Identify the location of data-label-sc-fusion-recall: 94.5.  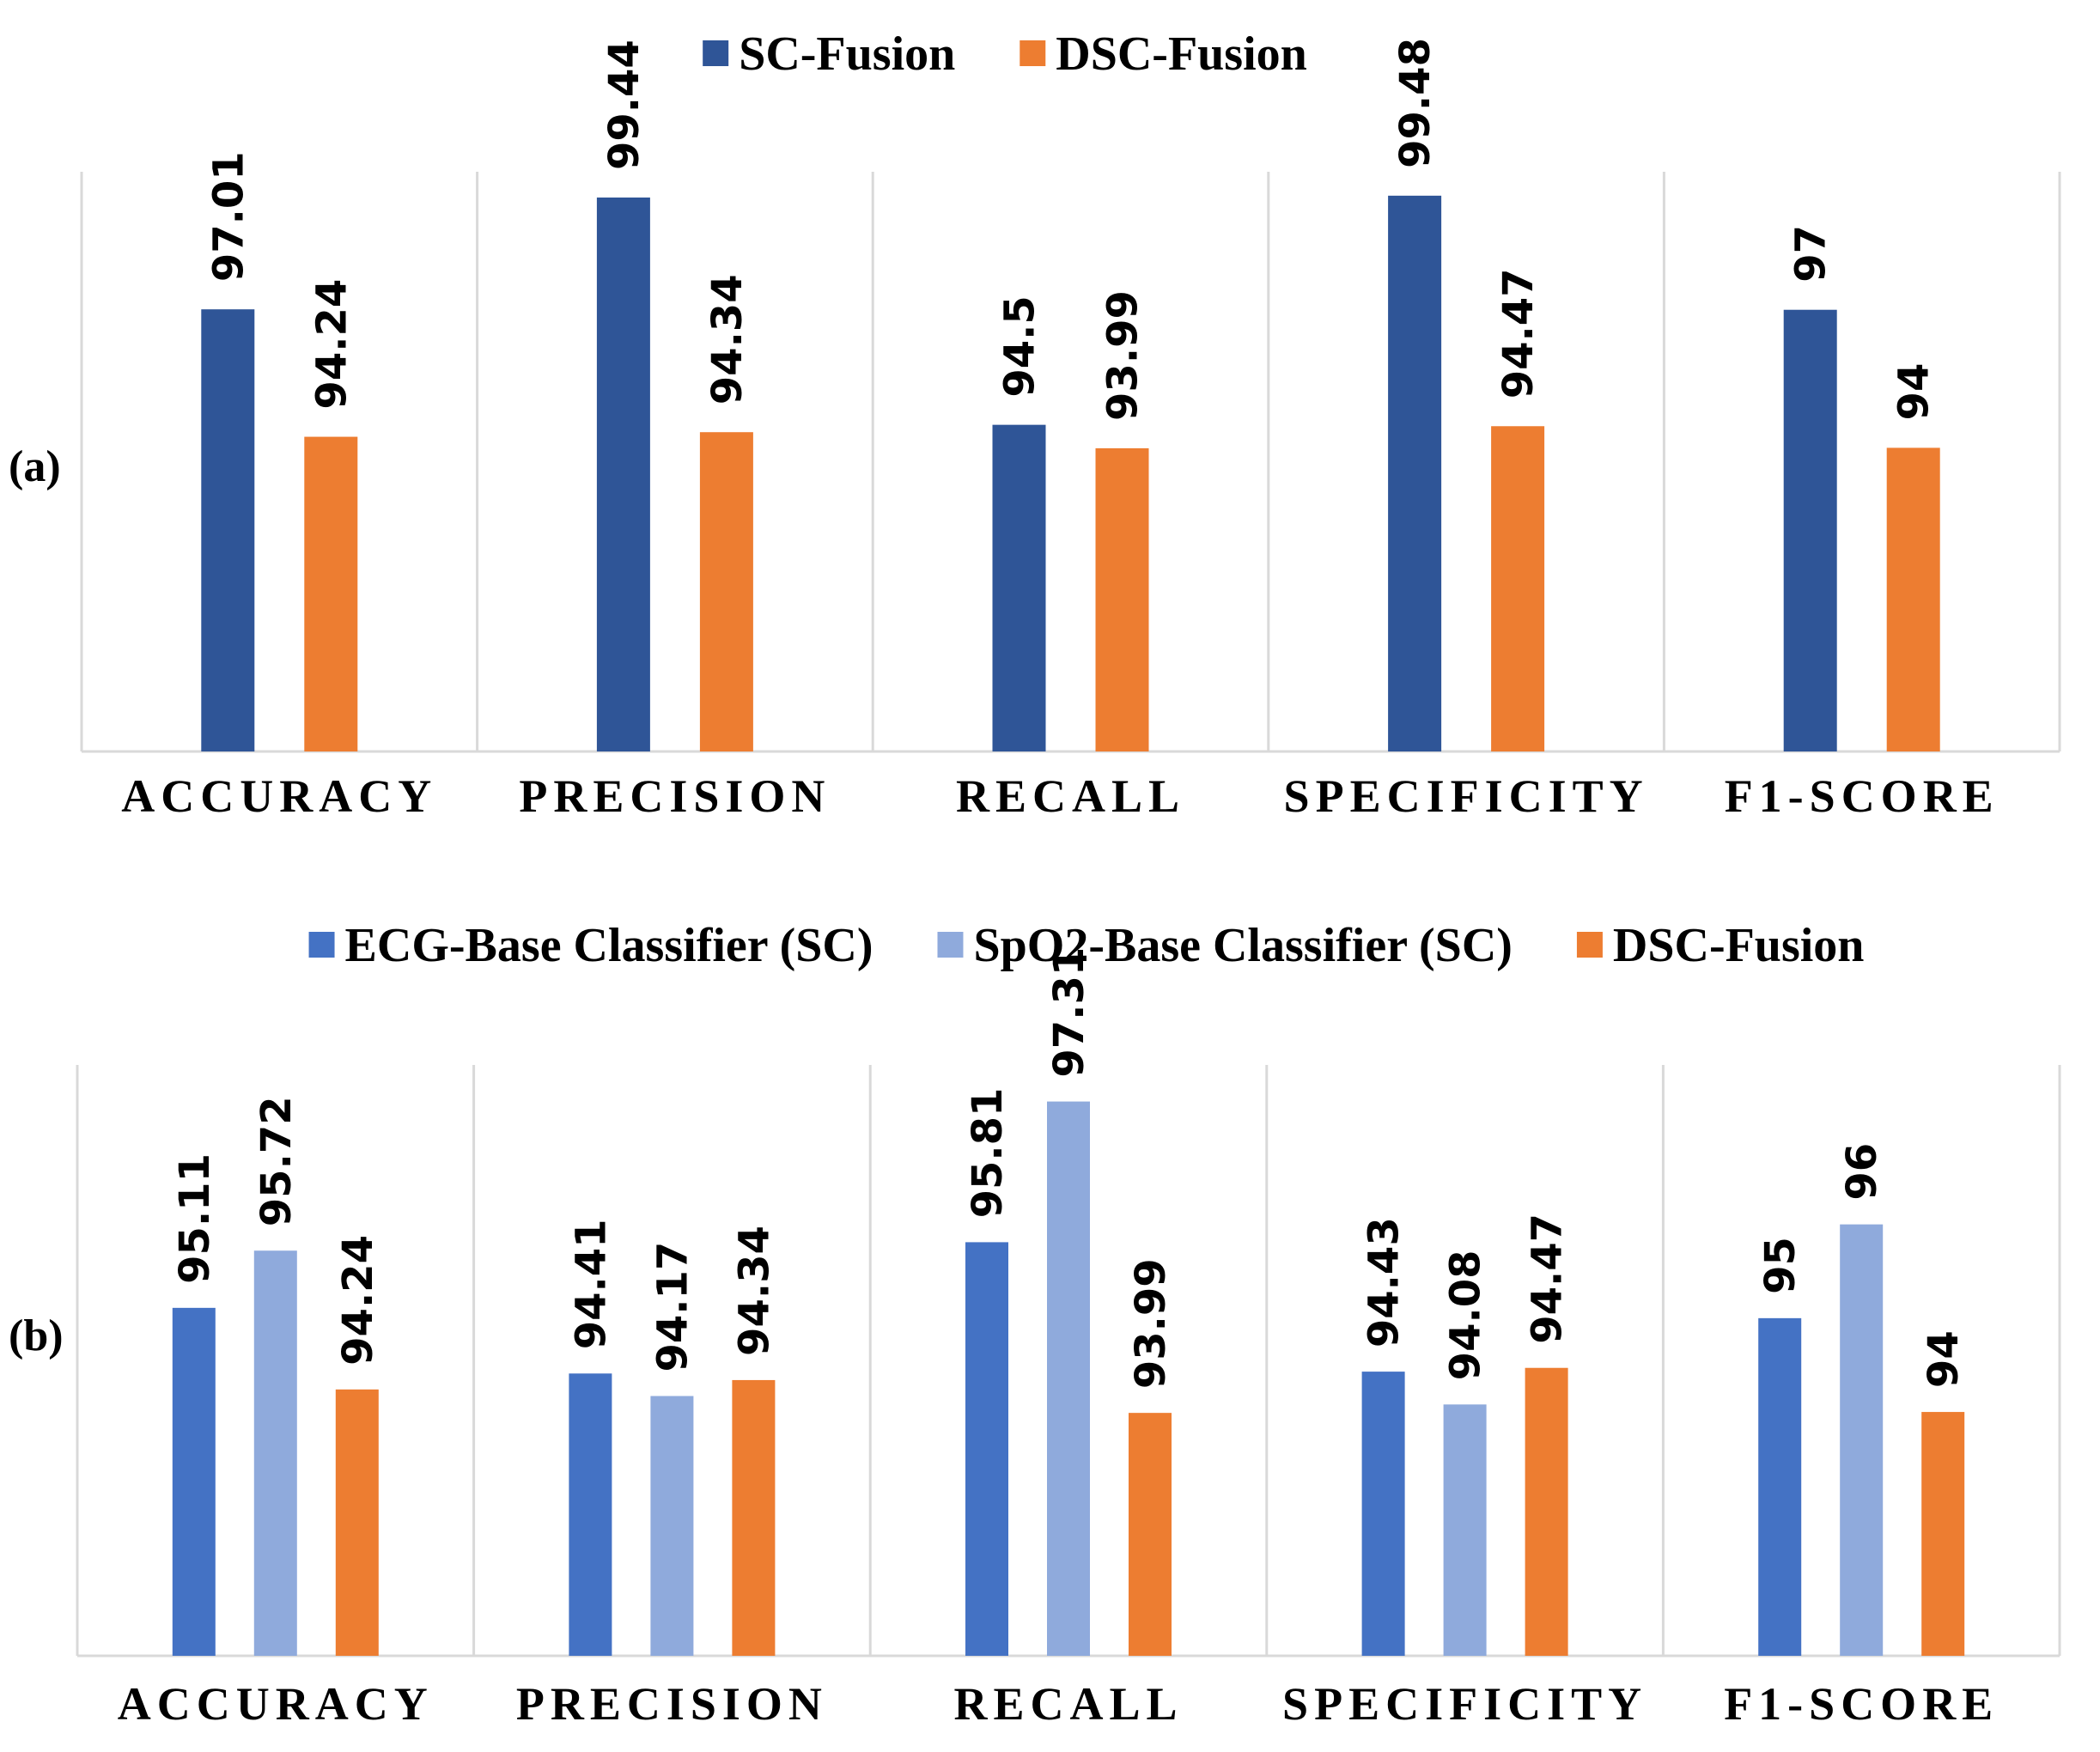
(1020, 346).